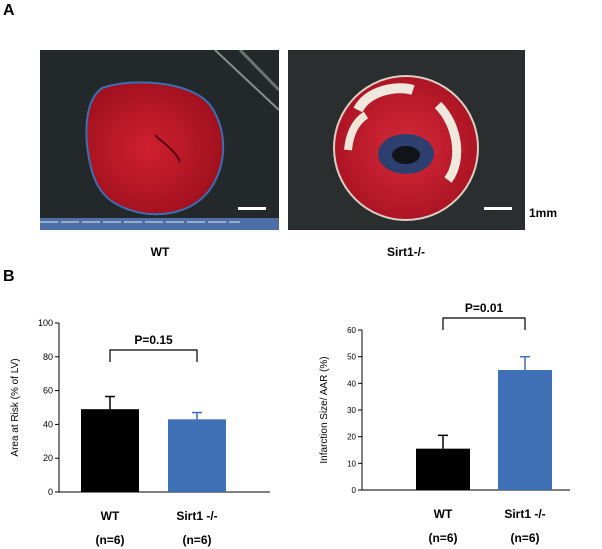 The image size is (602, 549). What do you see at coordinates (405, 252) in the screenshot?
I see `sirt1-caption: Sirt1-/-` at bounding box center [405, 252].